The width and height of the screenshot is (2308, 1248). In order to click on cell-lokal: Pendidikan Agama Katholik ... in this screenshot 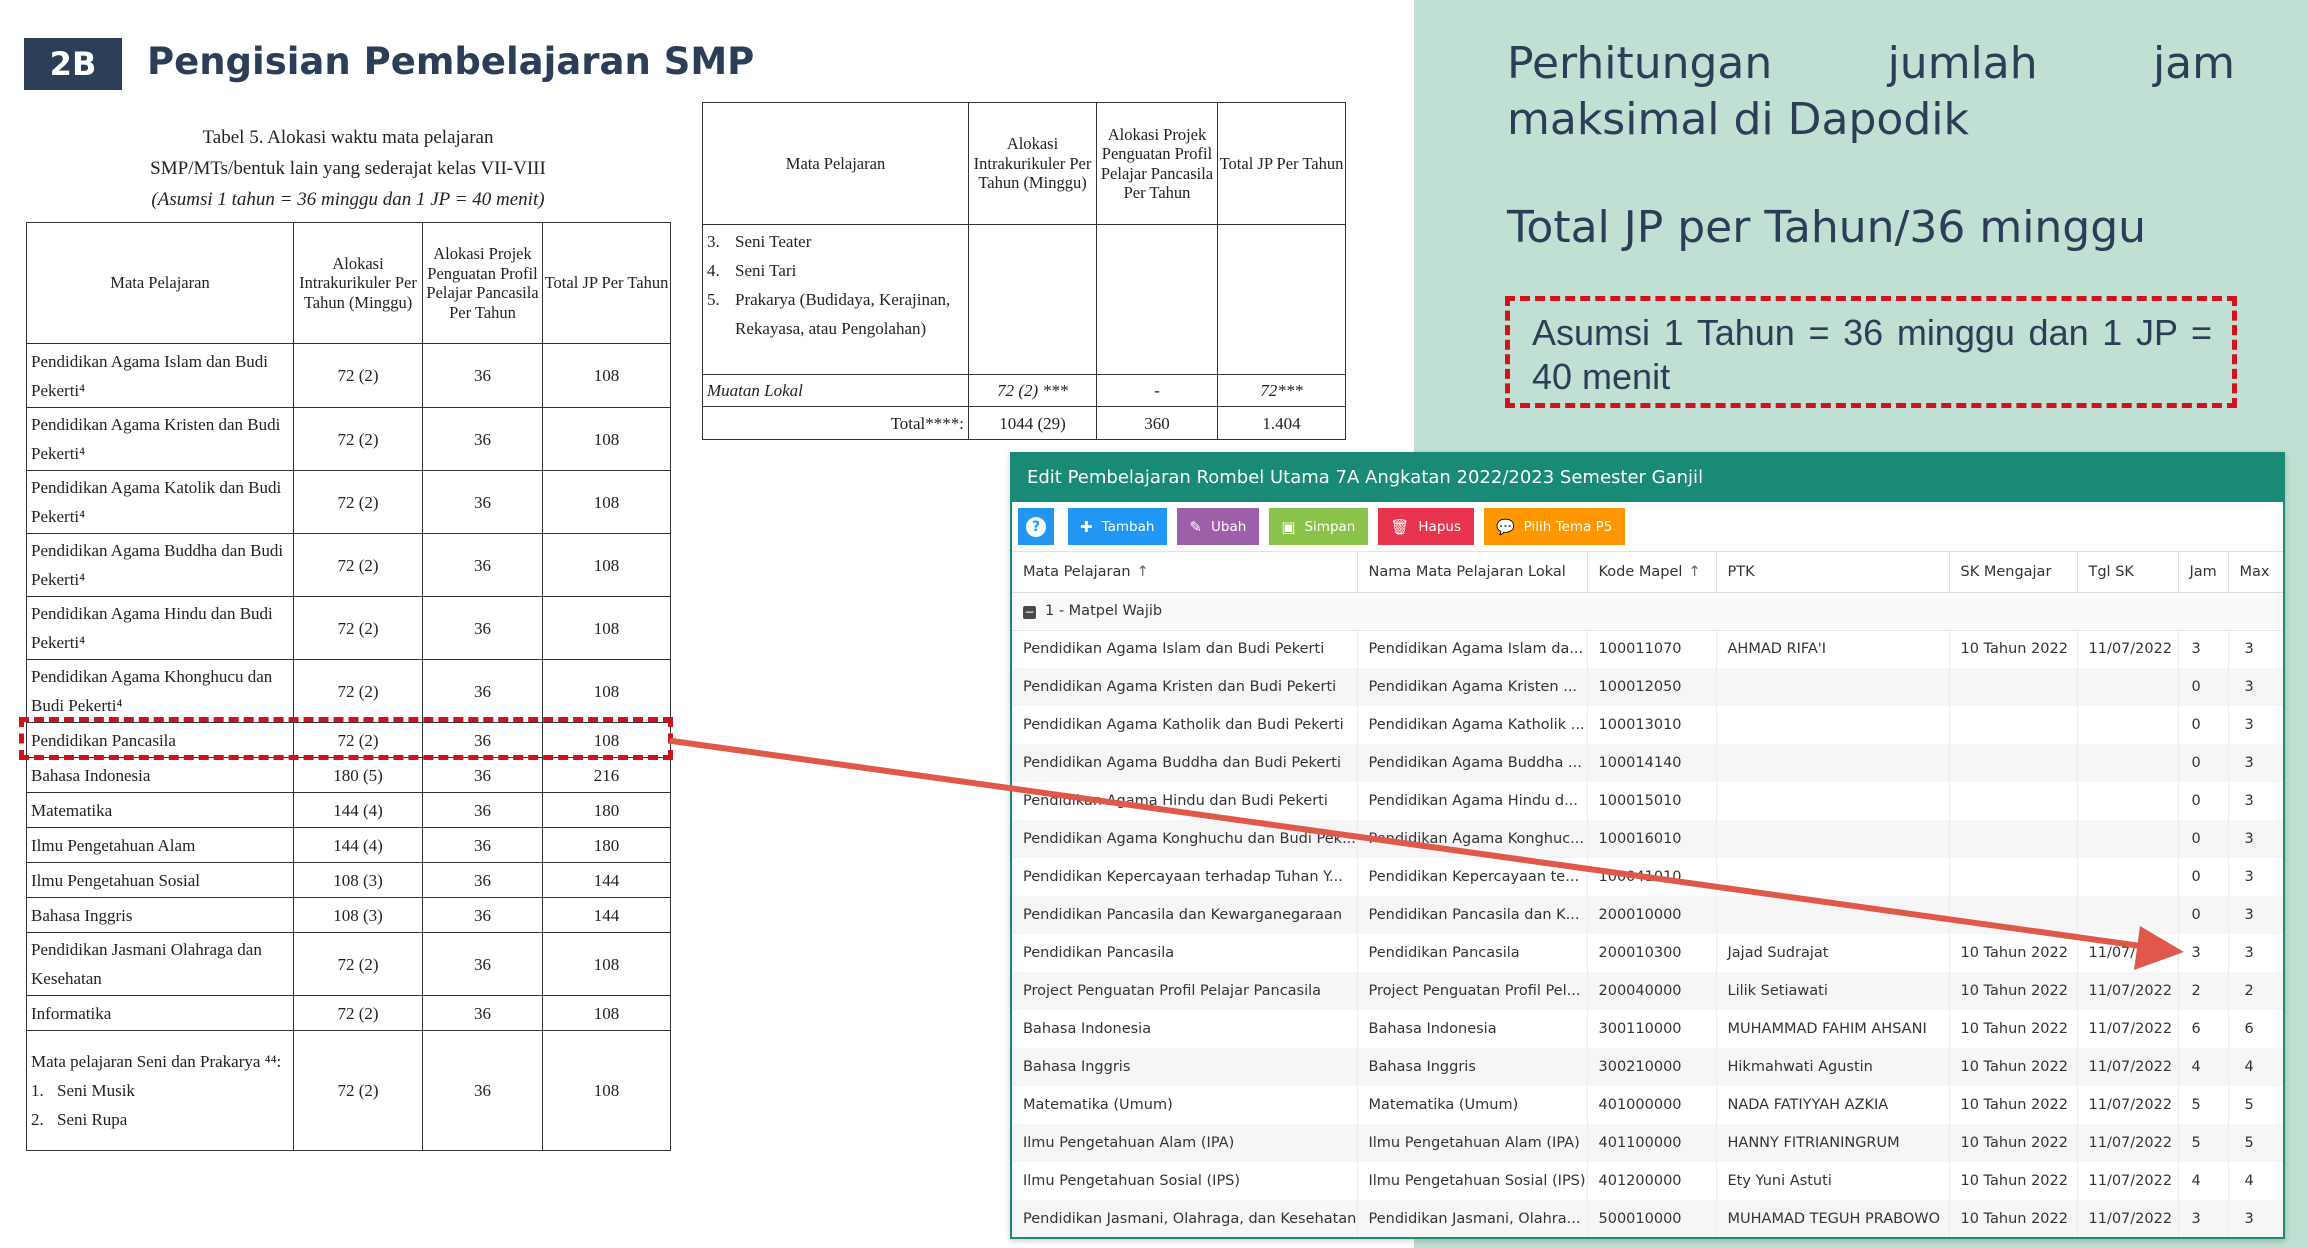, I will do `click(1472, 725)`.